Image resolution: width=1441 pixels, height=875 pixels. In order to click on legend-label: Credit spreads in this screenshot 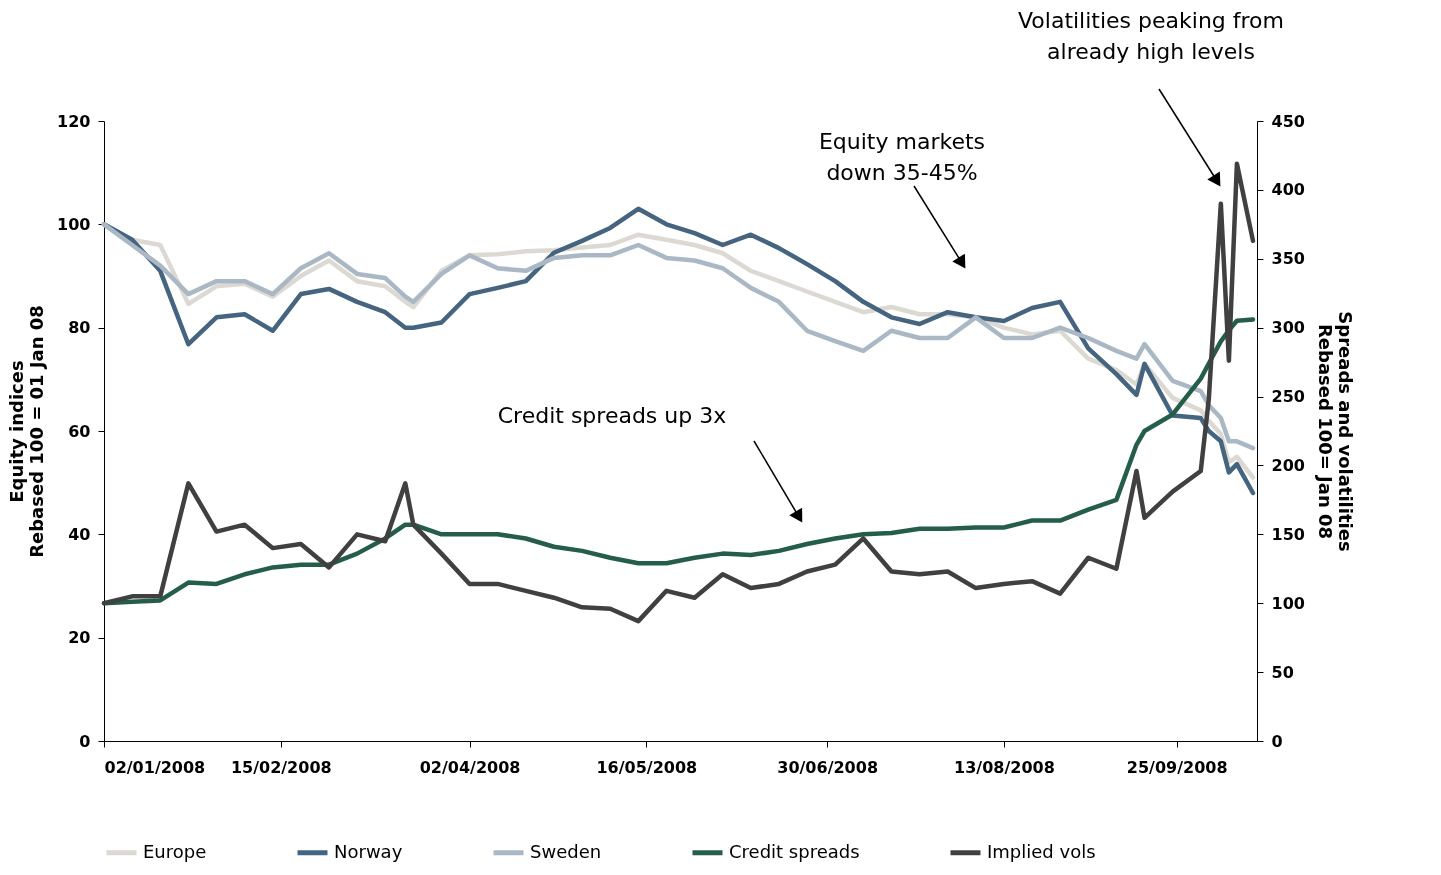, I will do `click(794, 851)`.